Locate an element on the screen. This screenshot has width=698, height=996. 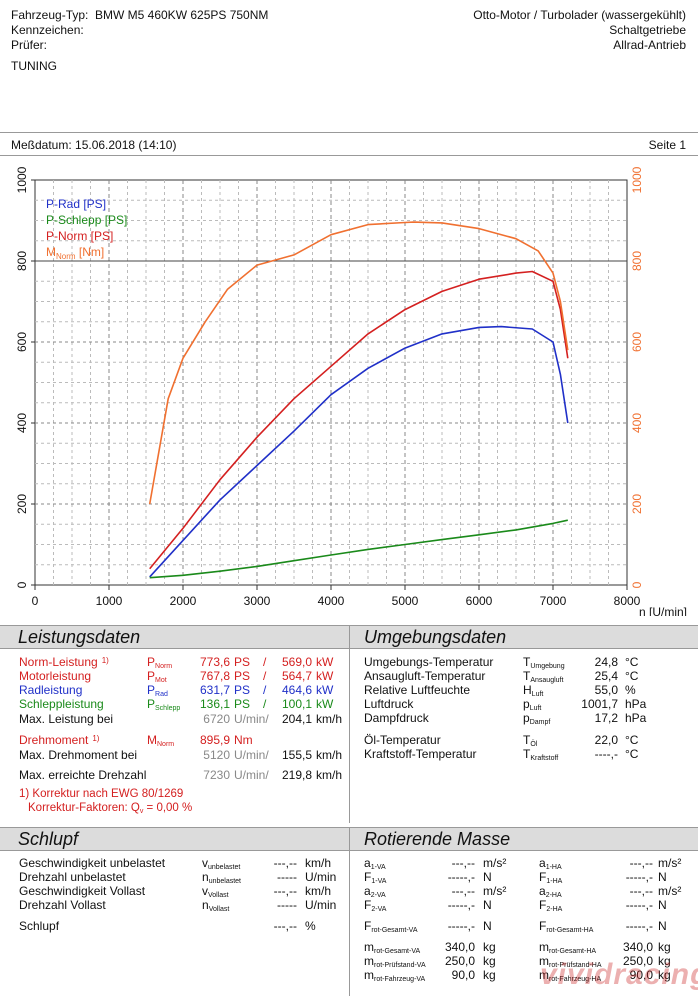
vehicle-type-label: Fahrzeug-Typ: is located at coordinates (50, 15).